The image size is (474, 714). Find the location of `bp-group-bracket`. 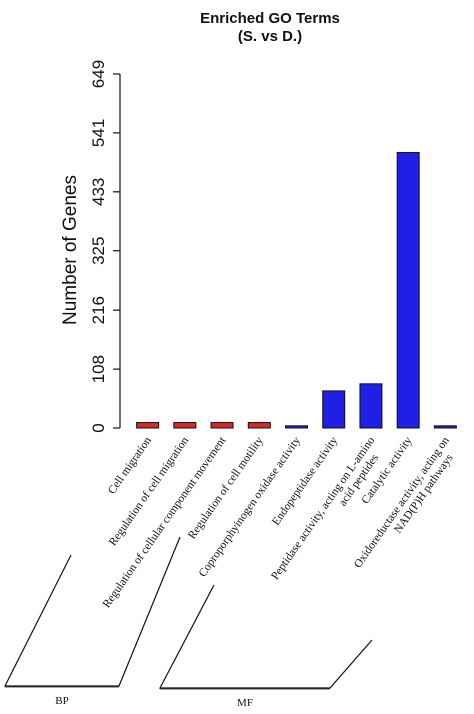

bp-group-bracket is located at coordinates (92, 611).